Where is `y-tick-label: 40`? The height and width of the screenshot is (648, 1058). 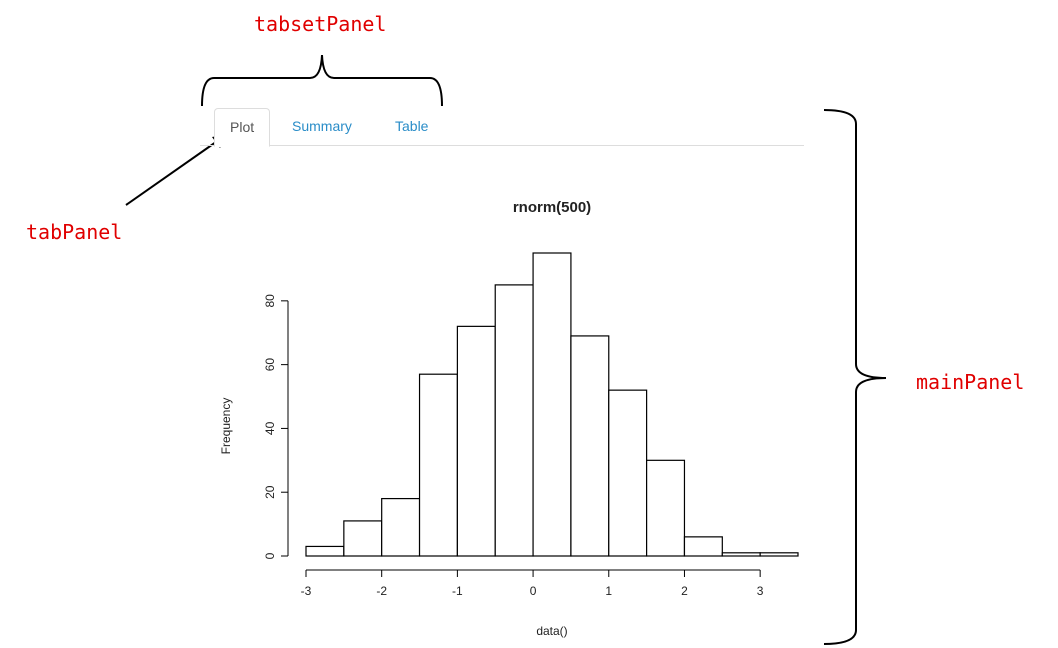 y-tick-label: 40 is located at coordinates (270, 428).